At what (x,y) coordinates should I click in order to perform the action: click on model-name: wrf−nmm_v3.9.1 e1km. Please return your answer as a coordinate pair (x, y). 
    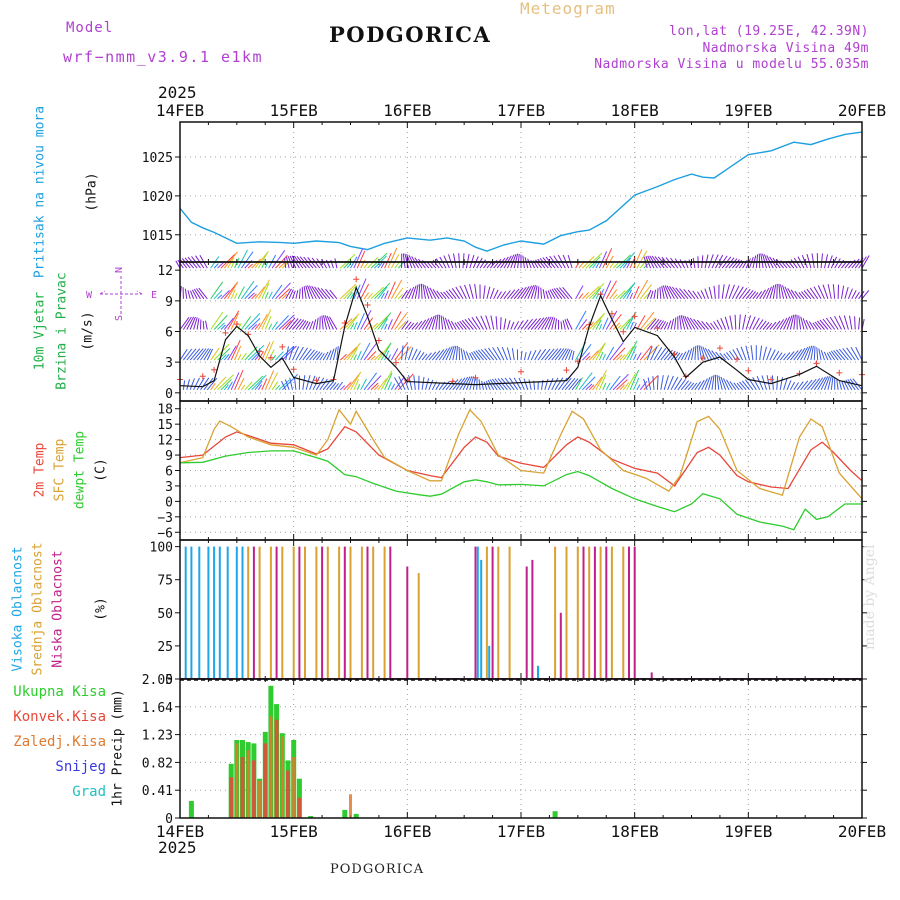
    Looking at the image, I should click on (163, 57).